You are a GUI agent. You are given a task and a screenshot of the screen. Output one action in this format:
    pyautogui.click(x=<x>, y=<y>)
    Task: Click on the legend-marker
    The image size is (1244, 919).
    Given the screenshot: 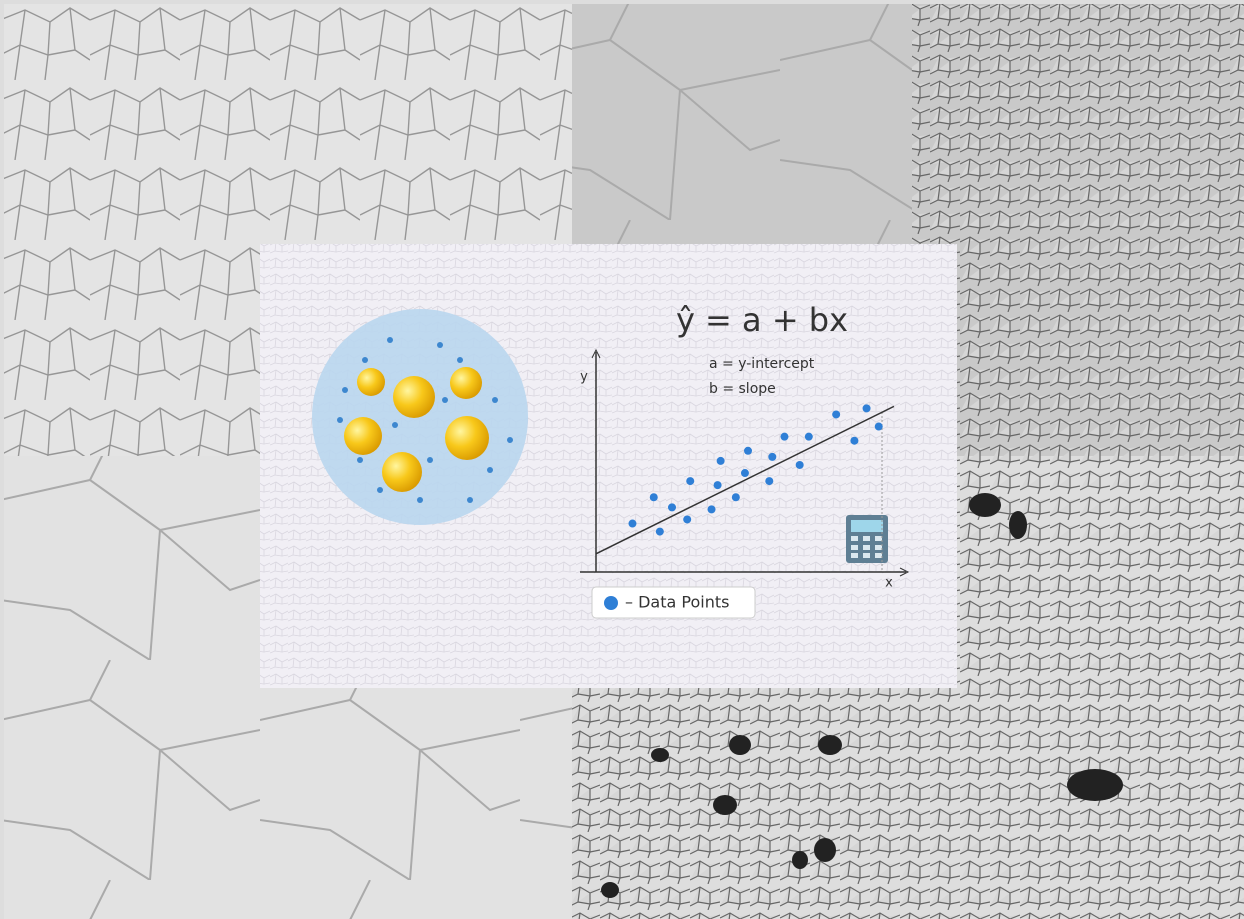 What is the action you would take?
    pyautogui.click(x=611, y=603)
    